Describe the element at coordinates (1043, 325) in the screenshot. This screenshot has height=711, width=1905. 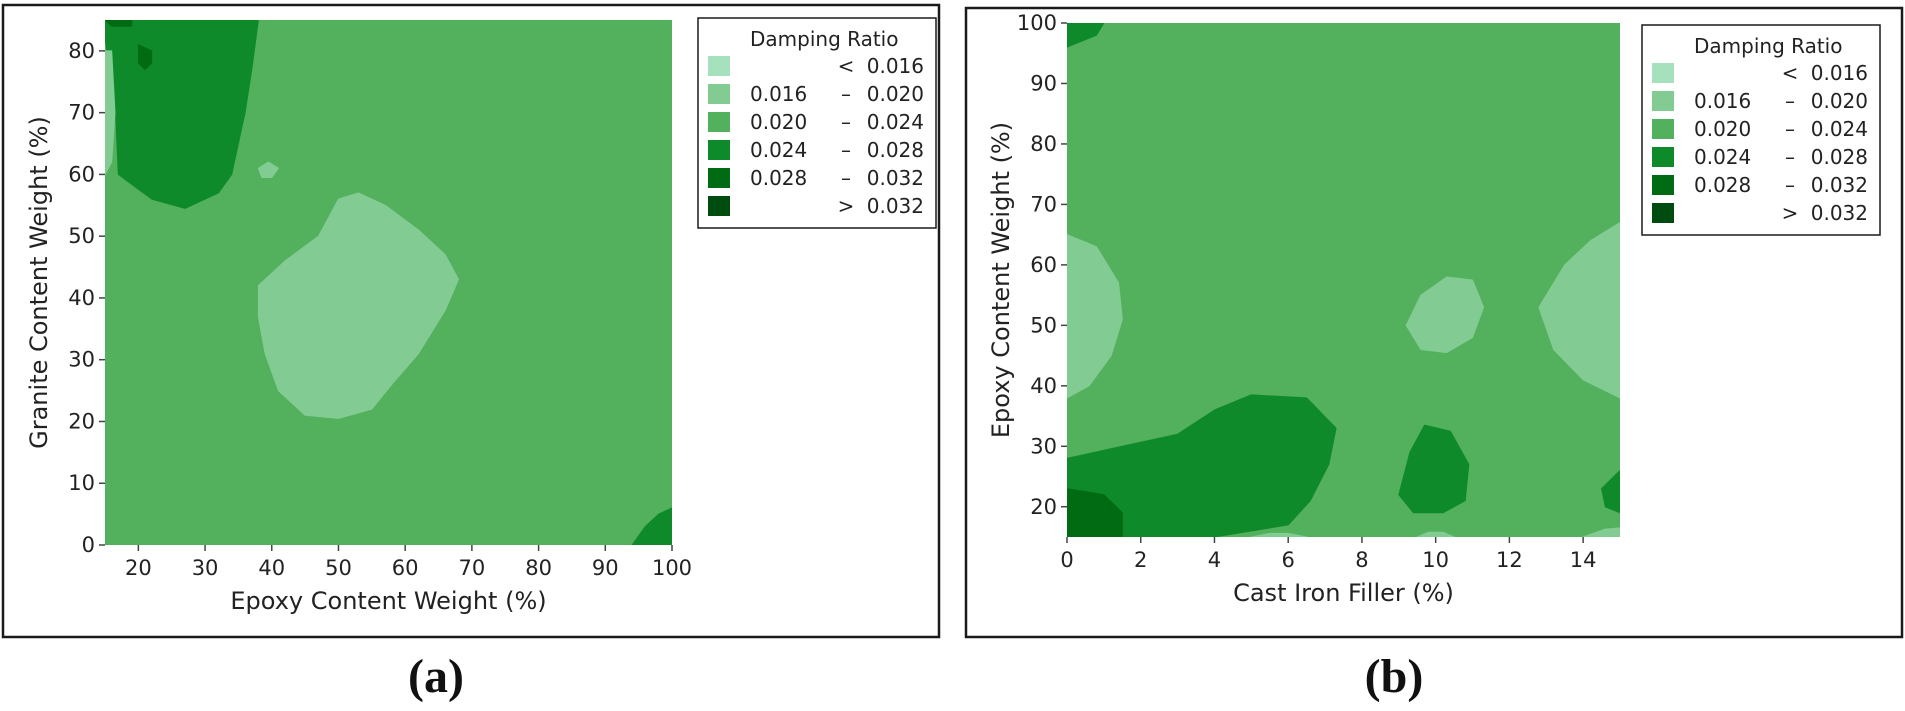
I see `y-tick-label-b: 50` at that location.